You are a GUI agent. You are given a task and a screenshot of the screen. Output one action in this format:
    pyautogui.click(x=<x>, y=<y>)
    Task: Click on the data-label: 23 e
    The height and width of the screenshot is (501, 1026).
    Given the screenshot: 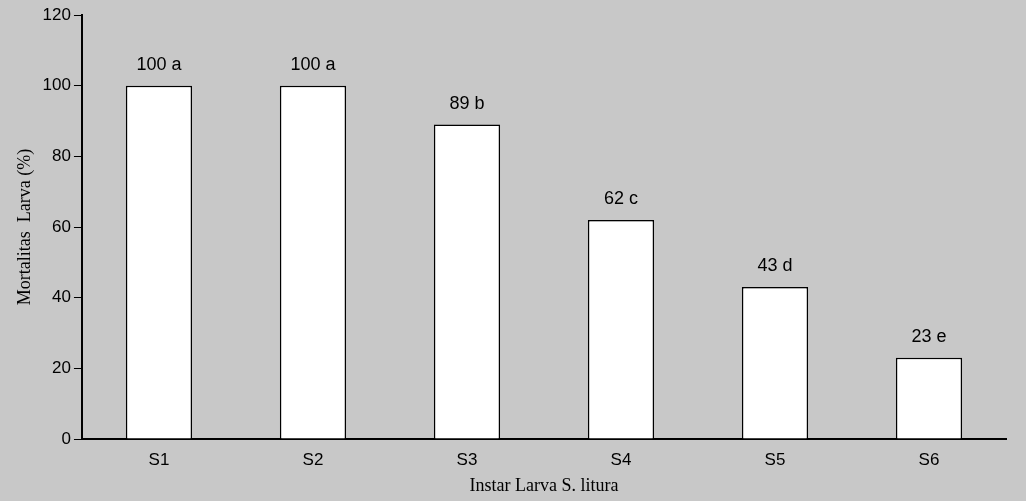 What is the action you would take?
    pyautogui.click(x=929, y=335)
    